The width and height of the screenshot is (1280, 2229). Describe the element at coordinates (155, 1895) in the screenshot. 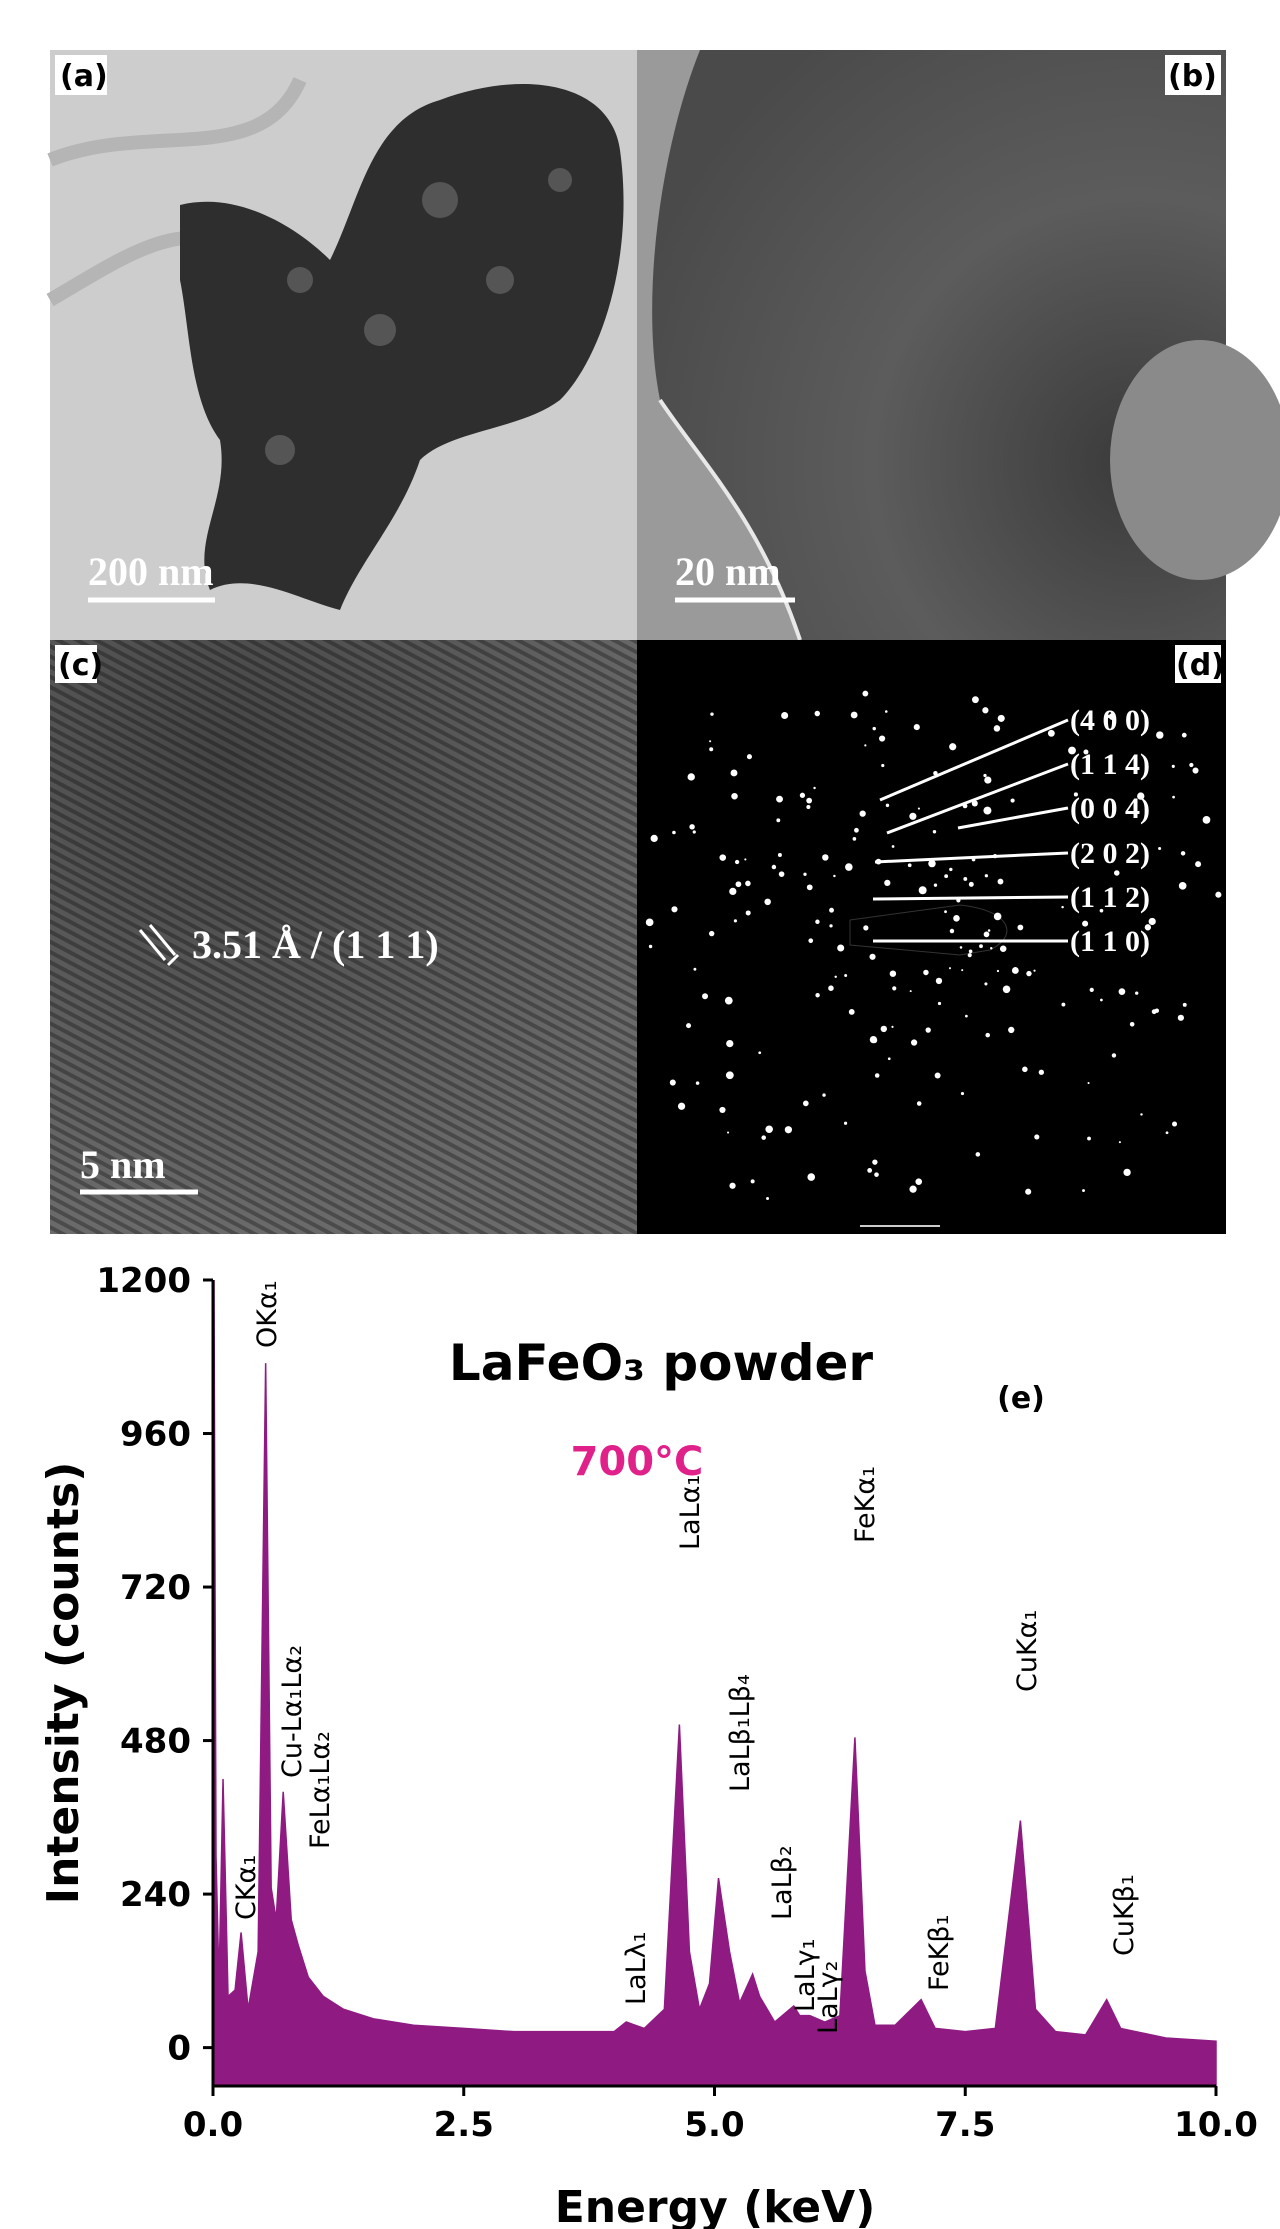

I see `y-tick-label: 240` at that location.